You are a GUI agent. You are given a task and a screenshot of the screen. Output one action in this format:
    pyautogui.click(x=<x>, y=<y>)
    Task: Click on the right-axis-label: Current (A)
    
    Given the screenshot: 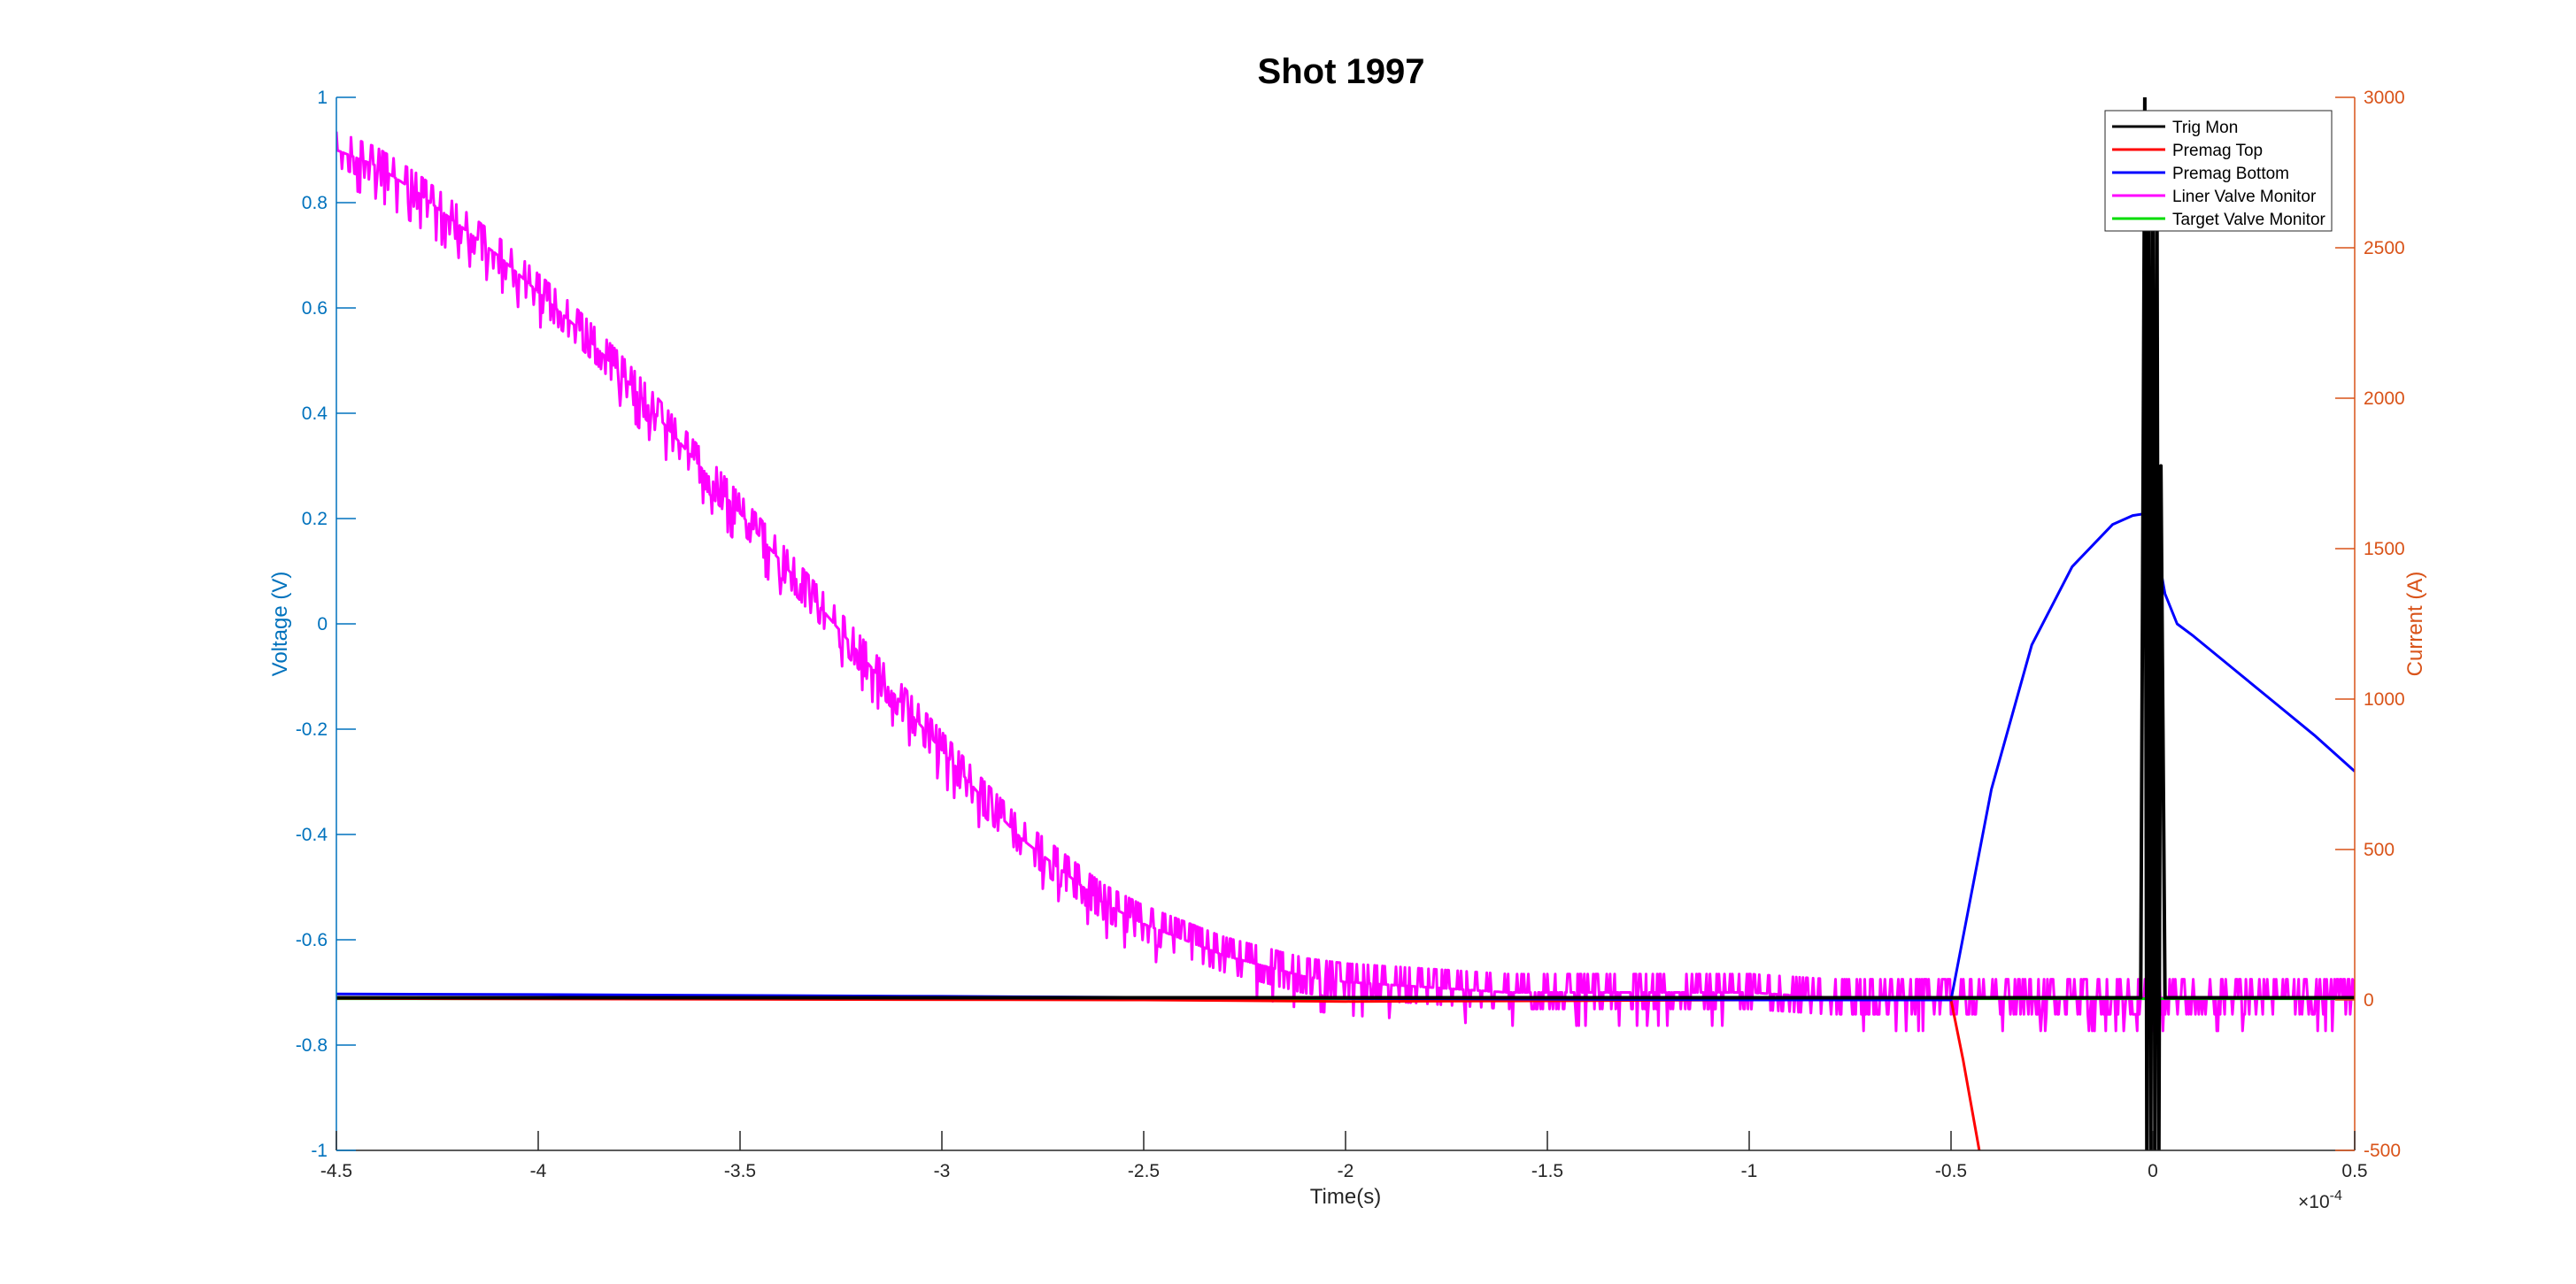 What is the action you would take?
    pyautogui.click(x=2415, y=624)
    